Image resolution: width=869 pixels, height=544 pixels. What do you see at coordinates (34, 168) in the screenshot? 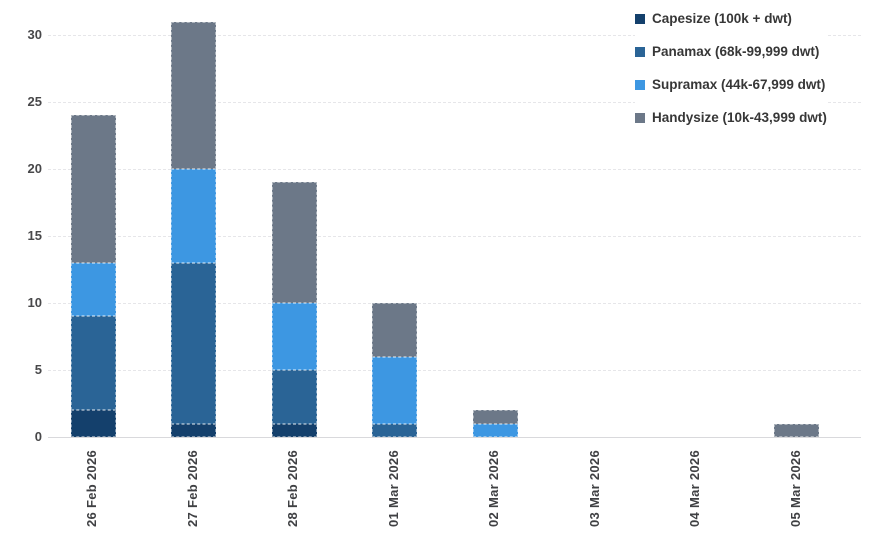
I see `y-axis-tick-label-20: 20` at bounding box center [34, 168].